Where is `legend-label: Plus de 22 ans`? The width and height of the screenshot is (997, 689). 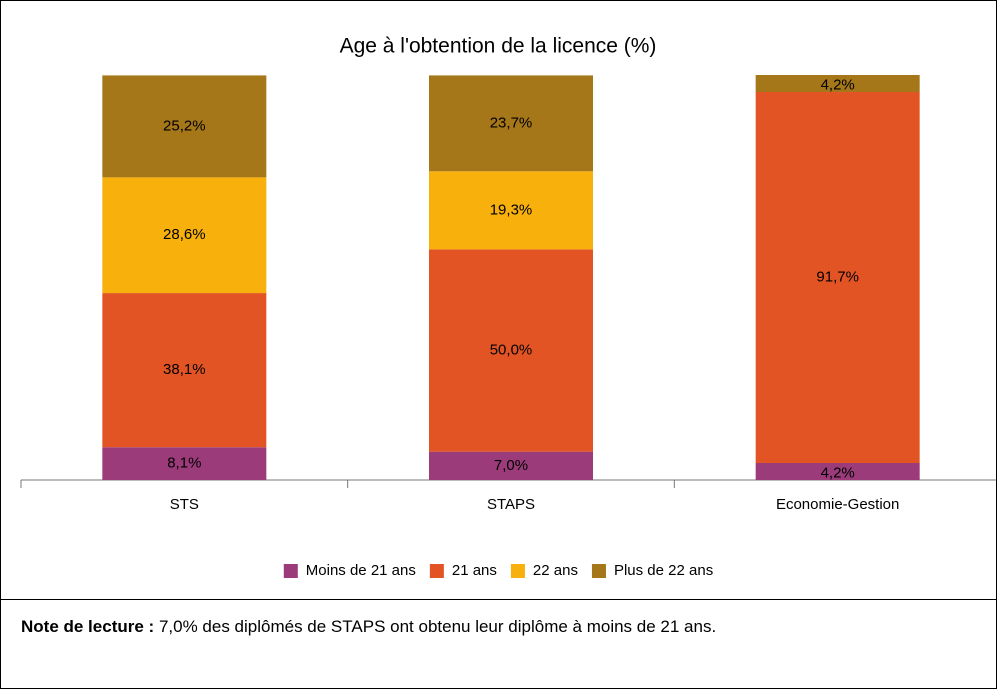
legend-label: Plus de 22 ans is located at coordinates (663, 570).